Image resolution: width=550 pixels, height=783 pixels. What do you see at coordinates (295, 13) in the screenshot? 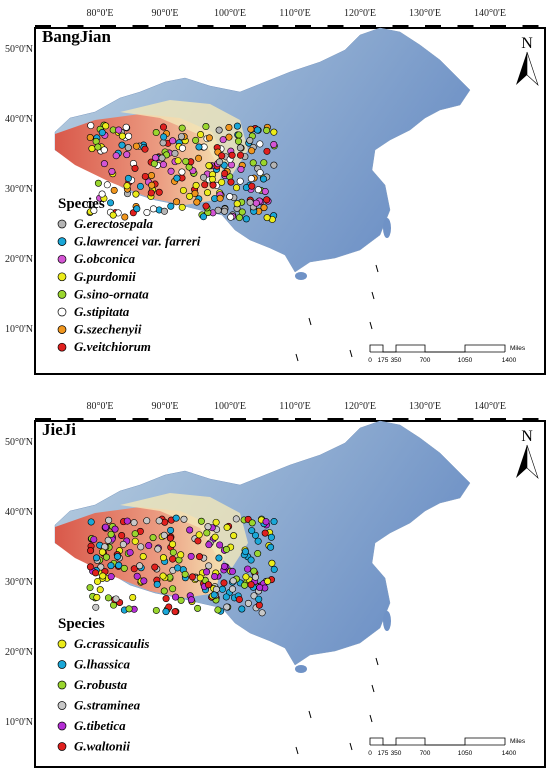
I see `lon-label: 110°0'E` at bounding box center [295, 13].